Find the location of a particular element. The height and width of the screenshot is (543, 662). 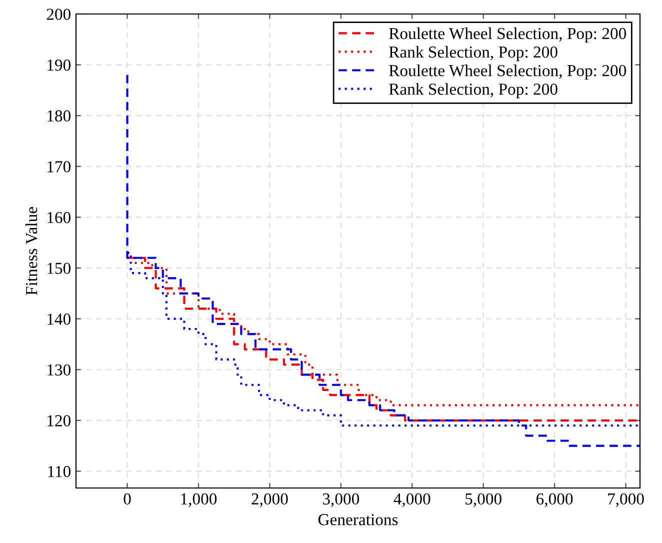

x-tick-label: 5,000 is located at coordinates (484, 500).